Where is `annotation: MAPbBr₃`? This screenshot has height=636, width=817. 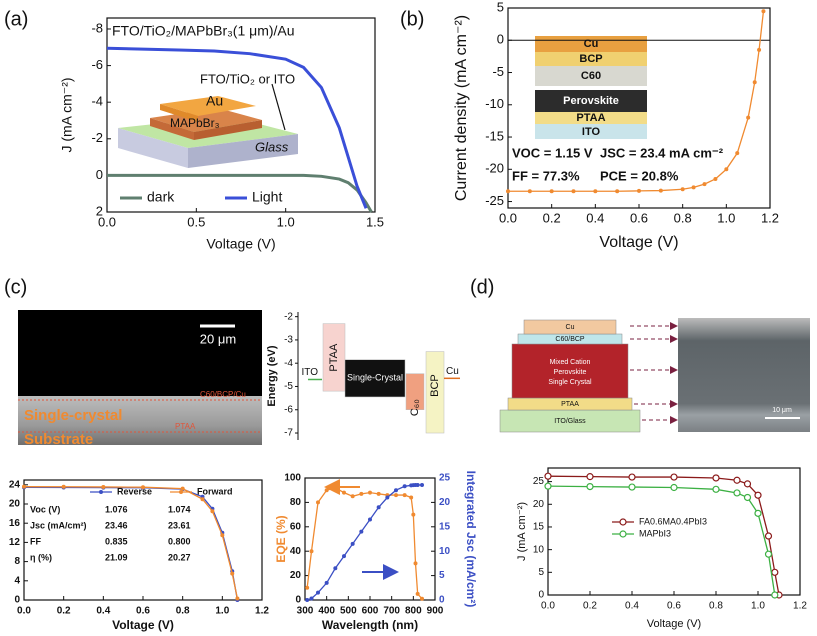
annotation: MAPbBr₃ is located at coordinates (195, 123).